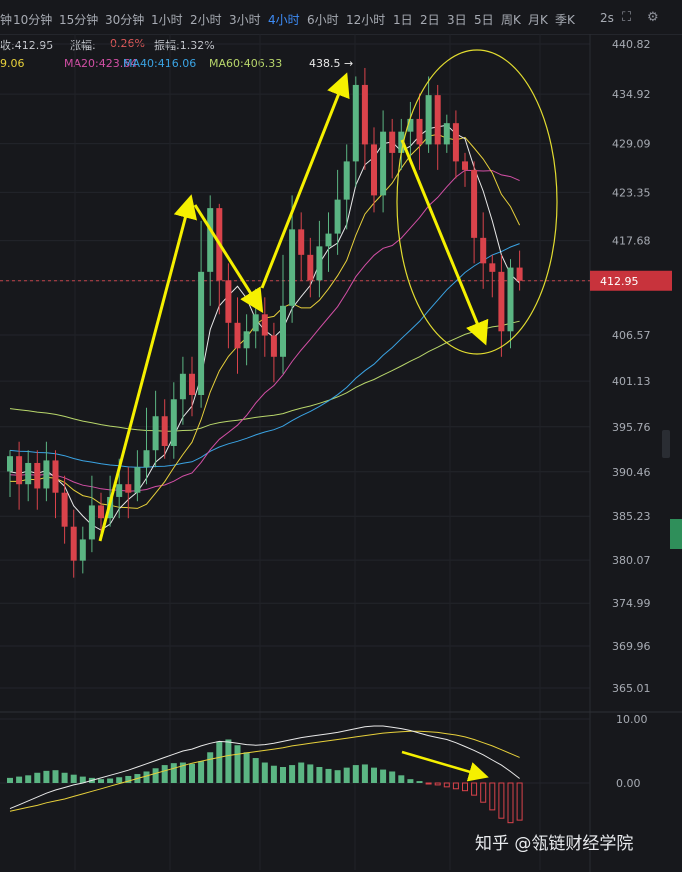 This screenshot has width=682, height=872. Describe the element at coordinates (676, 534) in the screenshot. I see `side-price-tag` at that location.